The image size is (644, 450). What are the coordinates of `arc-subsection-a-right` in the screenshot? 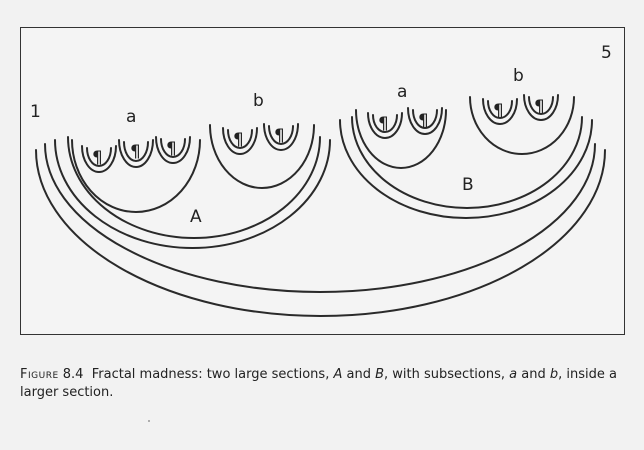 It's located at (401, 139).